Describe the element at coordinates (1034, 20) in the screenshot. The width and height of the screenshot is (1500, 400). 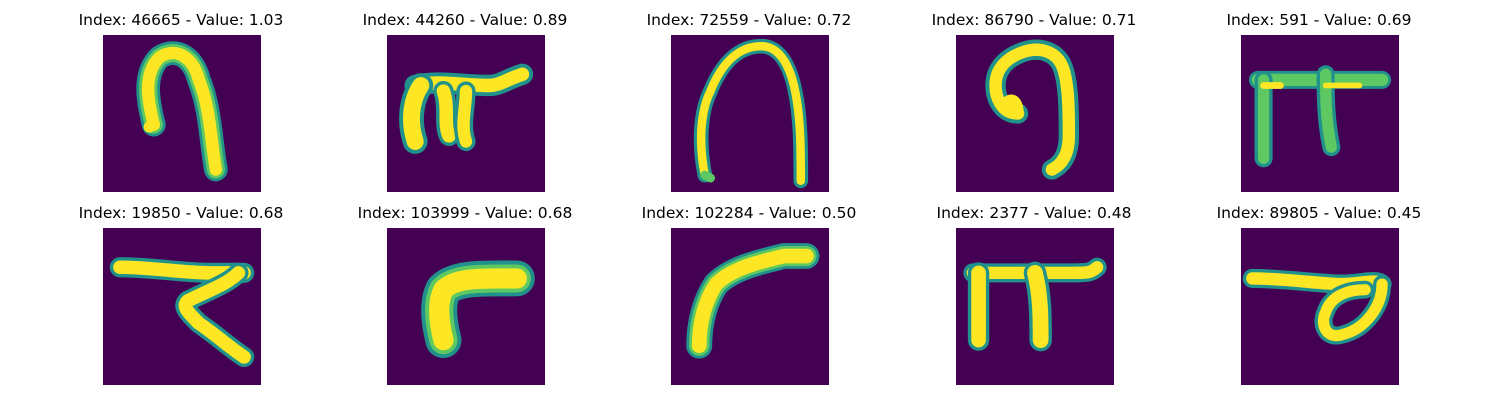
I see `panel-title: Index: 86790 - Value: 0.71` at that location.